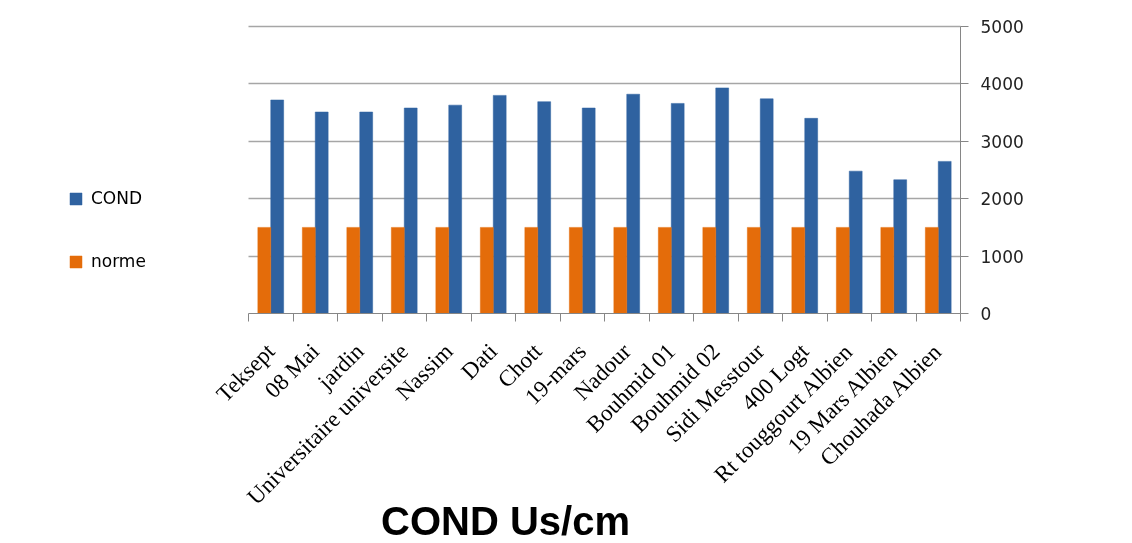  What do you see at coordinates (986, 314) in the screenshot?
I see `y-tick-label: 0` at bounding box center [986, 314].